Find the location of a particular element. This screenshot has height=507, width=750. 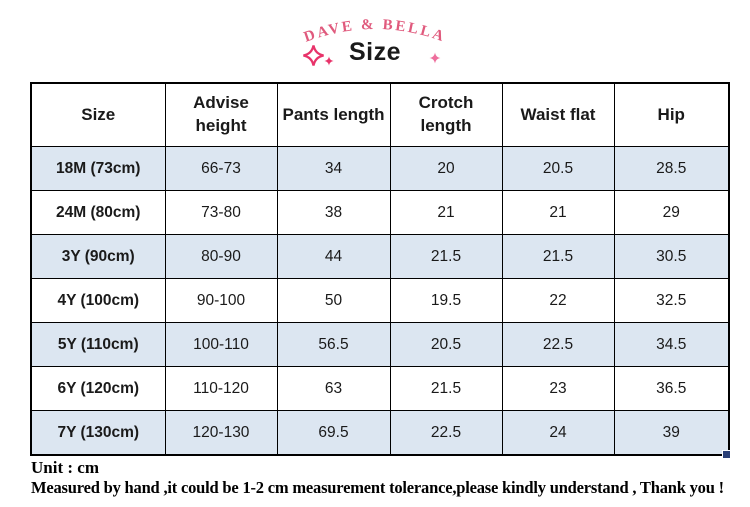

size-cell: 6Y (120cm) is located at coordinates (98, 388).